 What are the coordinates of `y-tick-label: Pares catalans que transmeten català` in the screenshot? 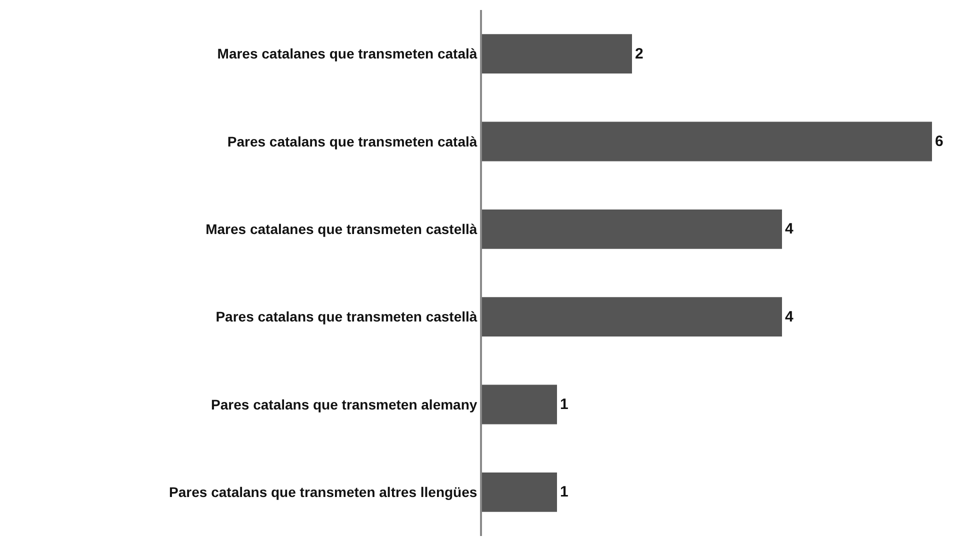 It's located at (352, 141).